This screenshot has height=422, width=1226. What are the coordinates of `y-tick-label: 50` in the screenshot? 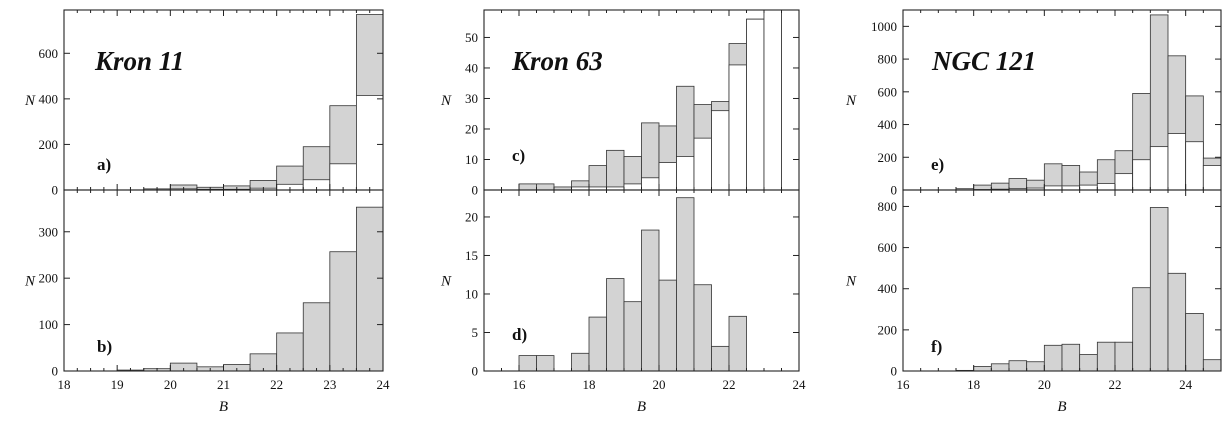 It's located at (471, 37).